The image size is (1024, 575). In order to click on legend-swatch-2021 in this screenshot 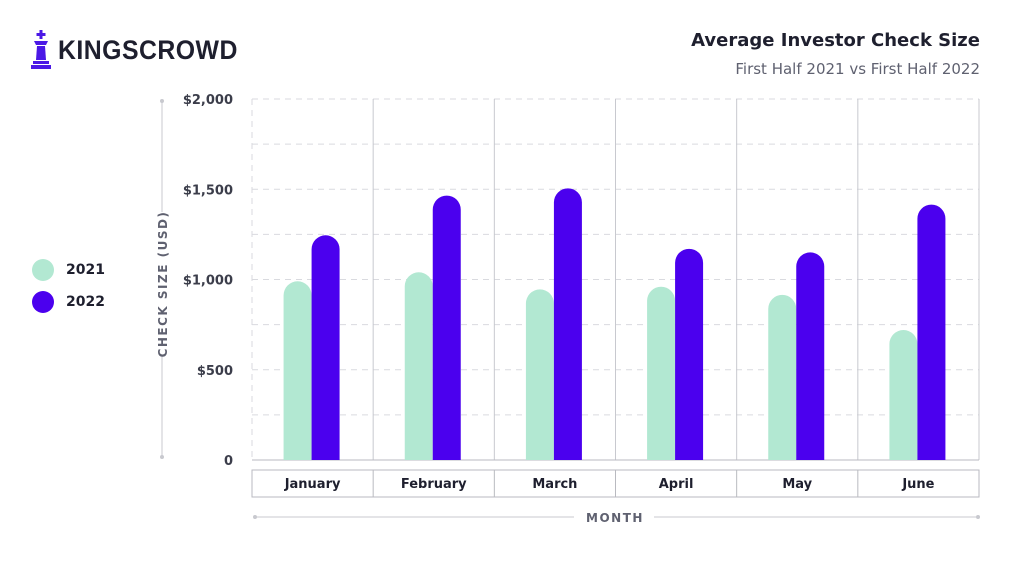, I will do `click(43, 270)`.